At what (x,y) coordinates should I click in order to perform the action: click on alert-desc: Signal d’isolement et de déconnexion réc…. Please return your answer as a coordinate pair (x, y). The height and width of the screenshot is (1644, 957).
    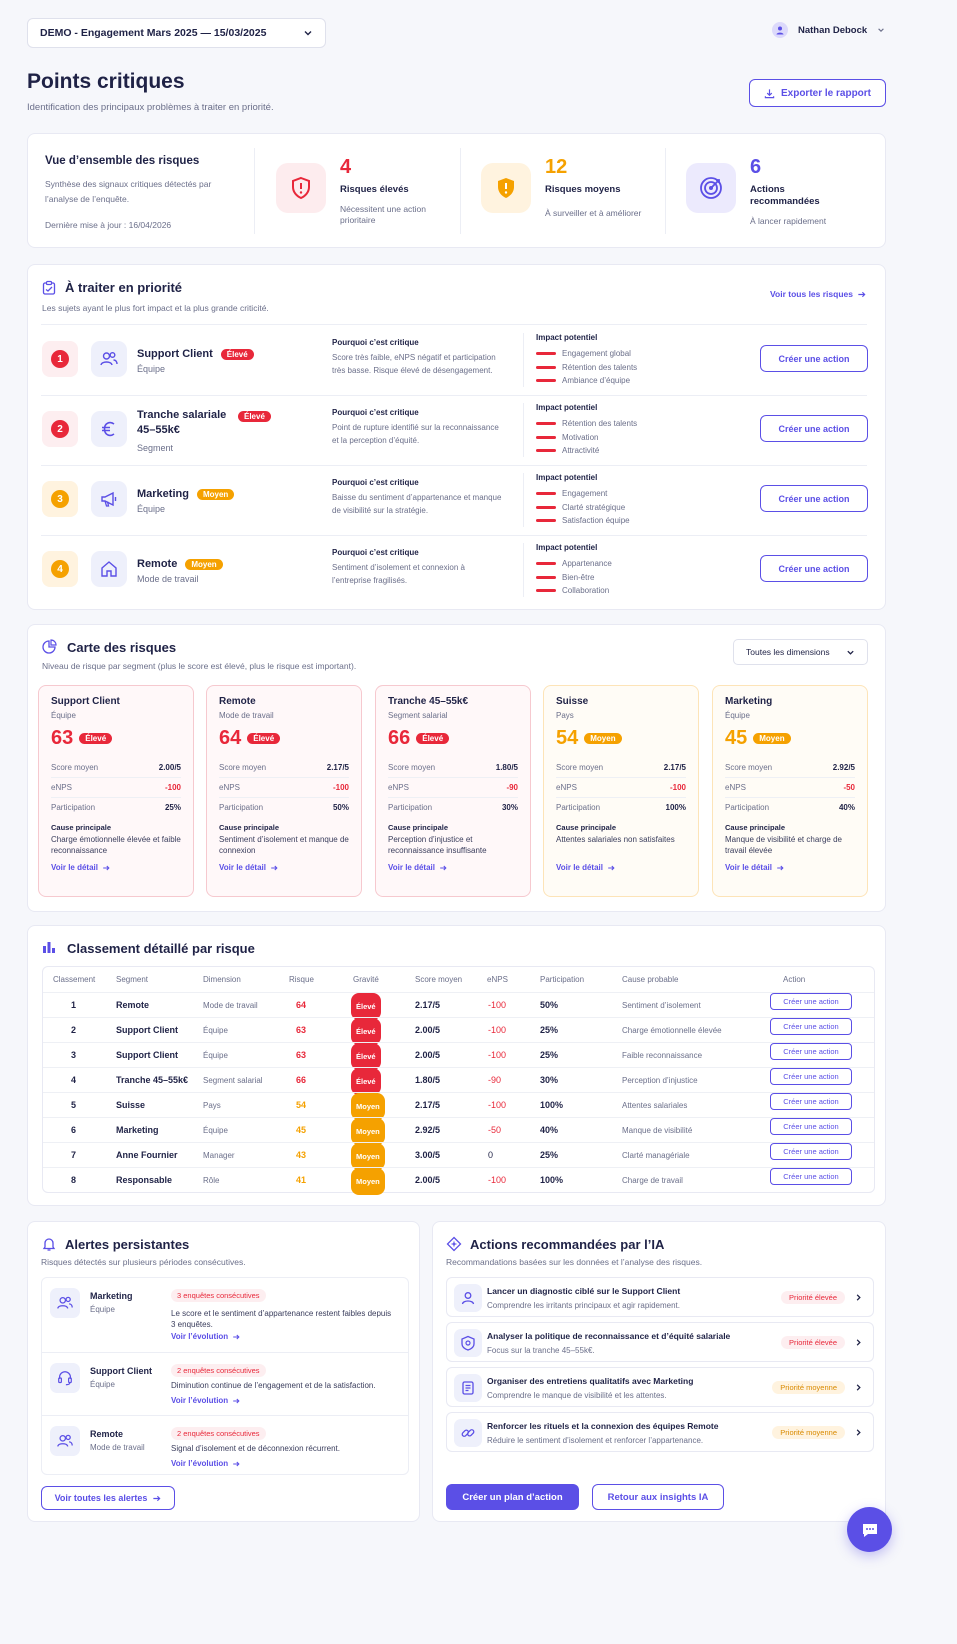
    Looking at the image, I should click on (255, 1448).